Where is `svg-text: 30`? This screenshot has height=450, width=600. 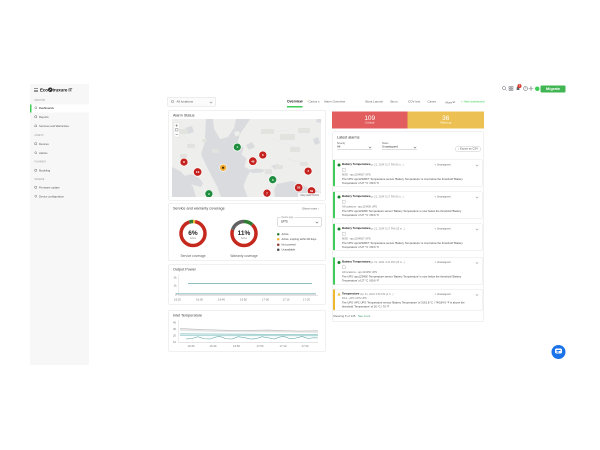
svg-text: 30 is located at coordinates (175, 329).